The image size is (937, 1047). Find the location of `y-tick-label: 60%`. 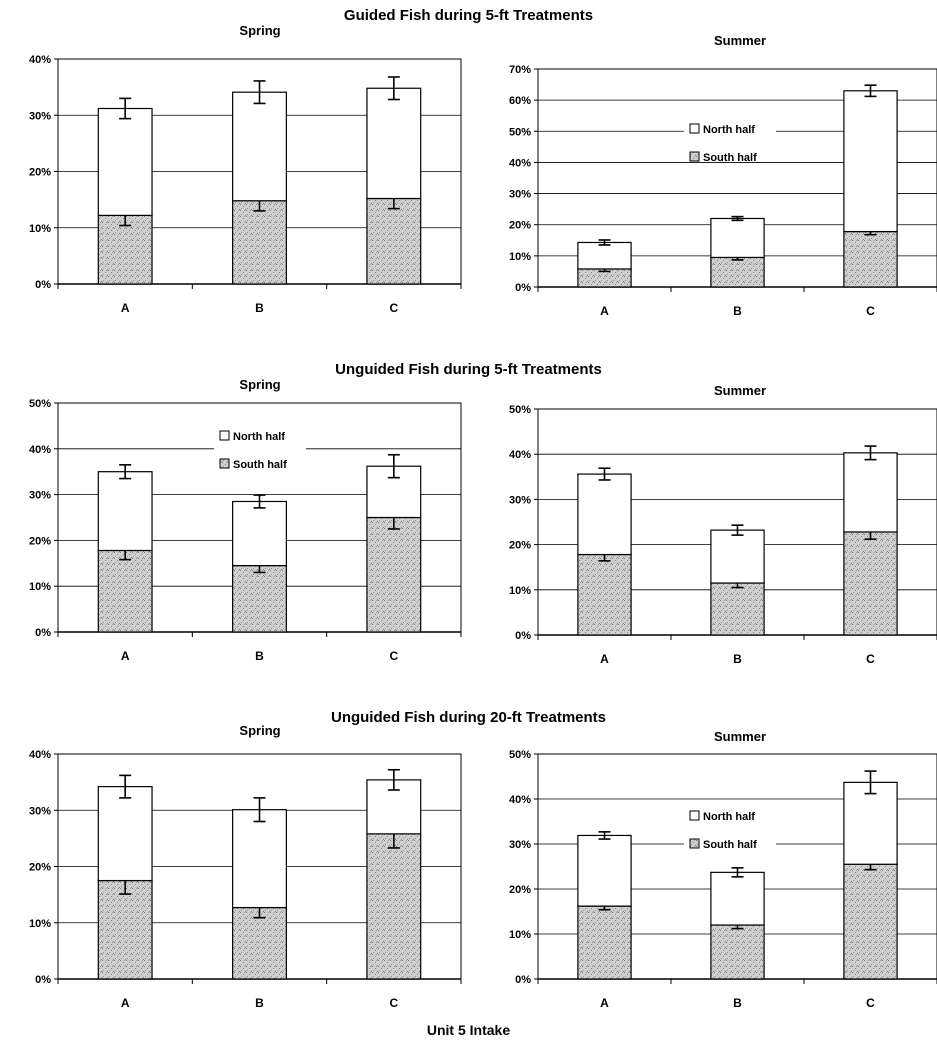

y-tick-label: 60% is located at coordinates (520, 101).